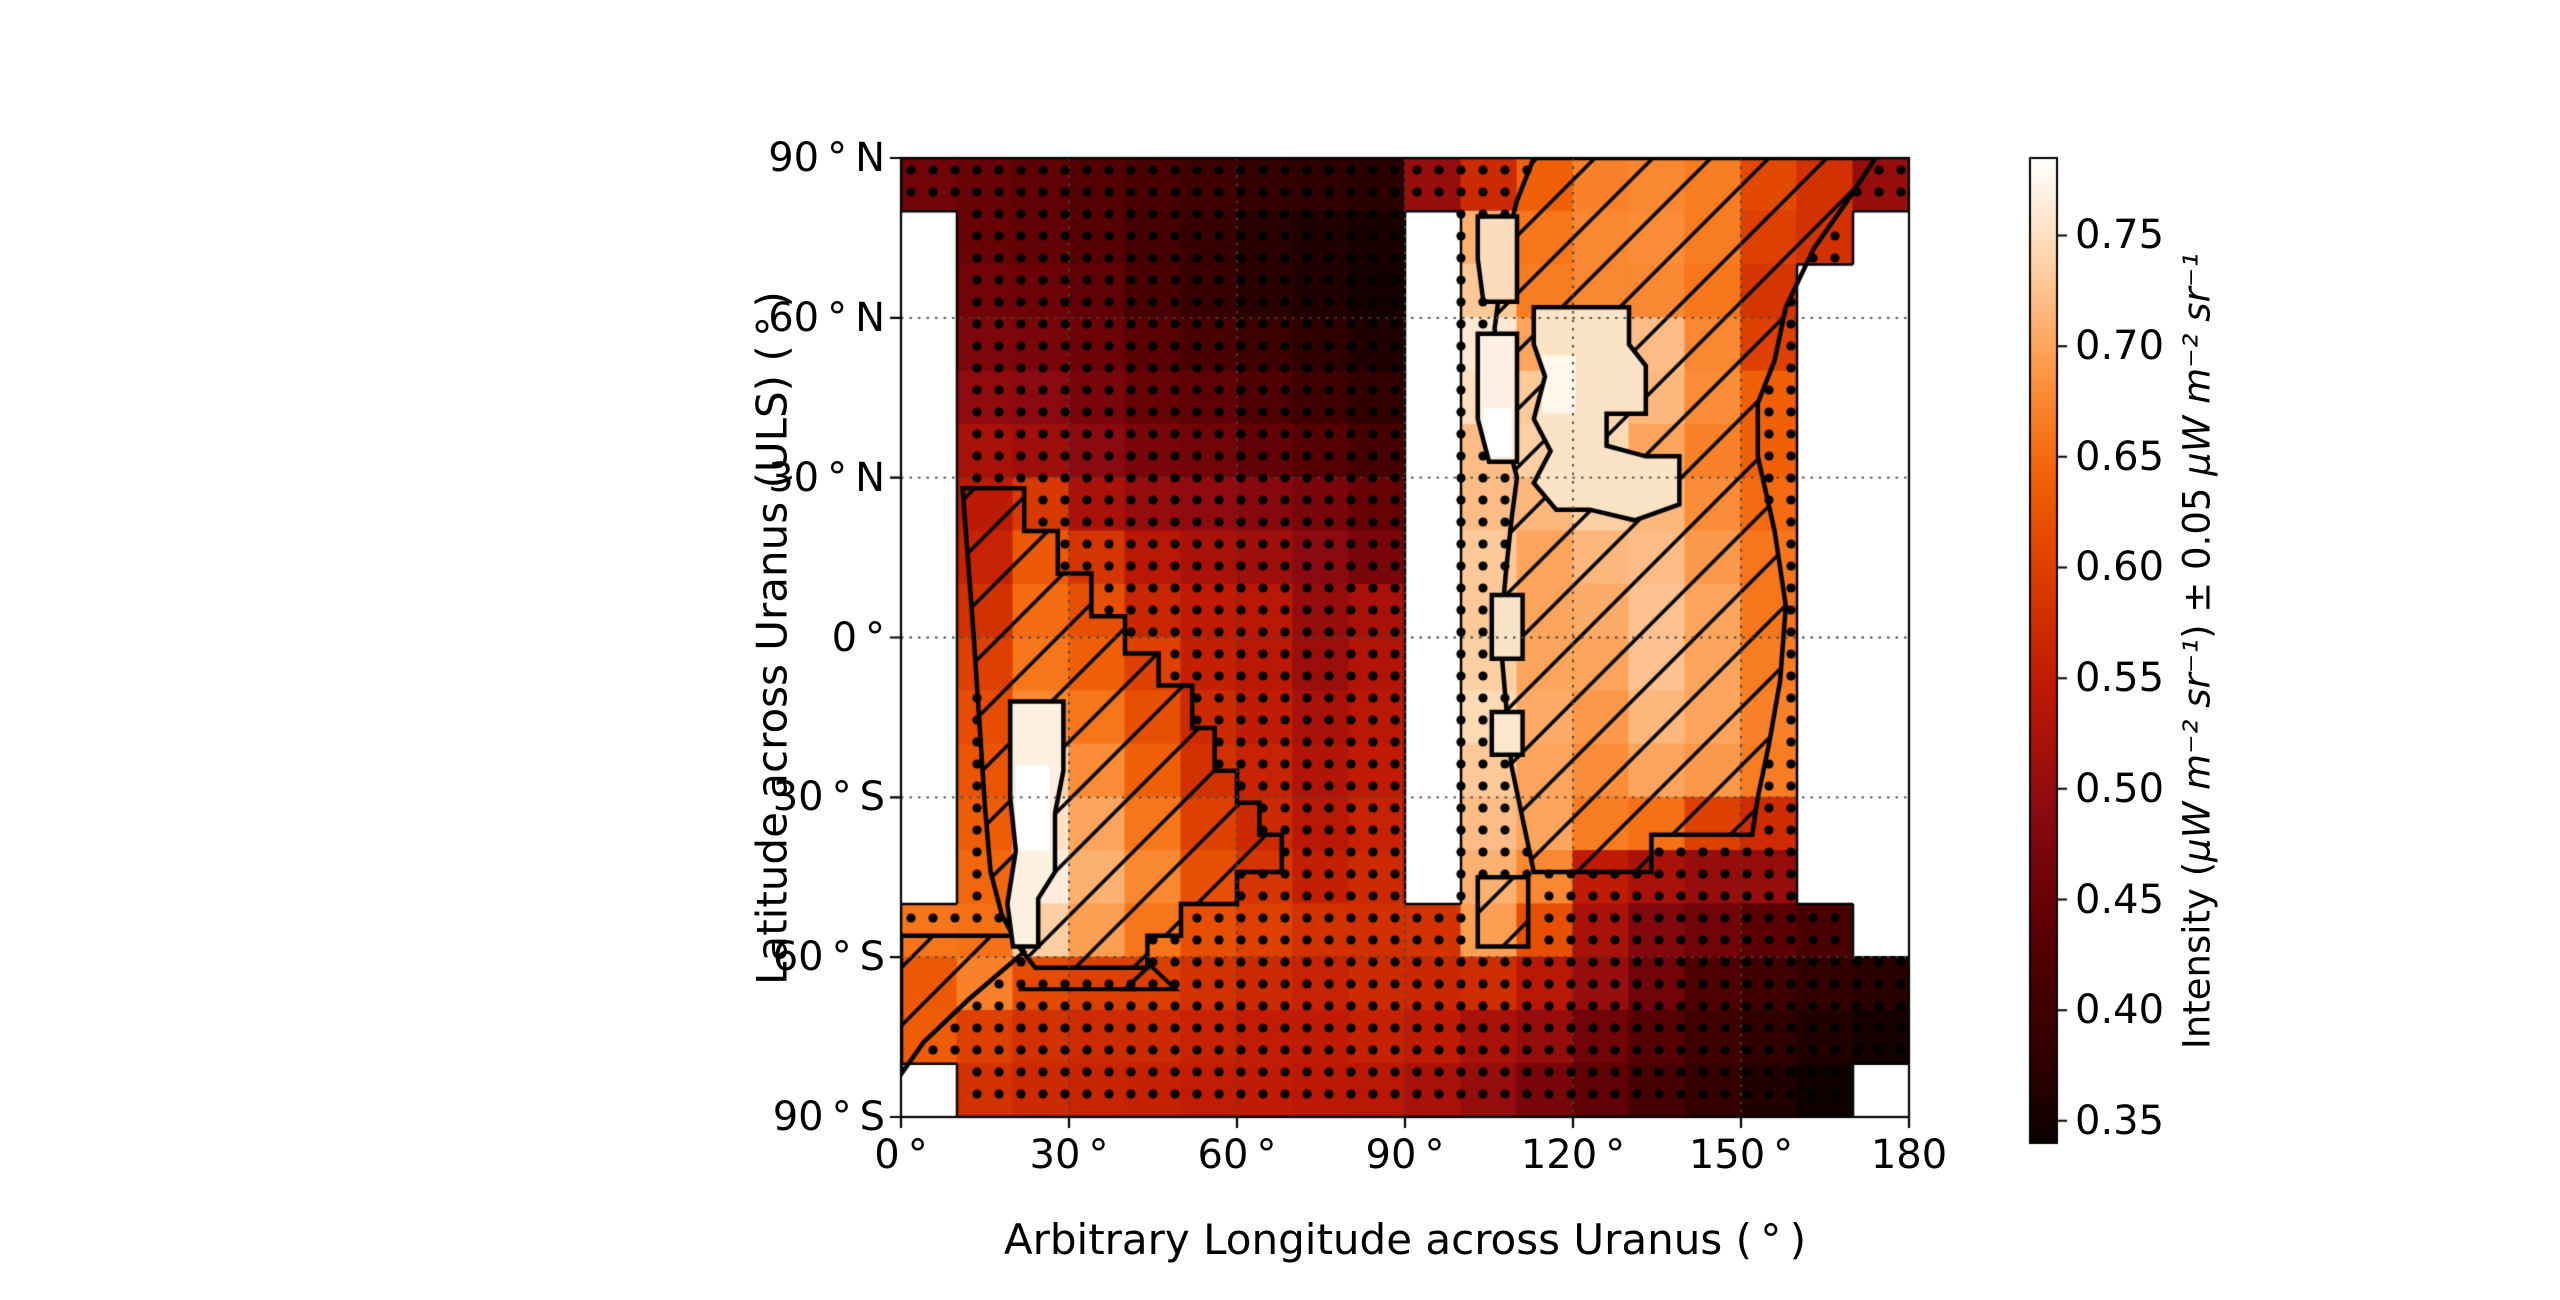 The width and height of the screenshot is (2560, 1300). What do you see at coordinates (828, 797) in the screenshot?
I see `y-tick-label: 30 ° S` at bounding box center [828, 797].